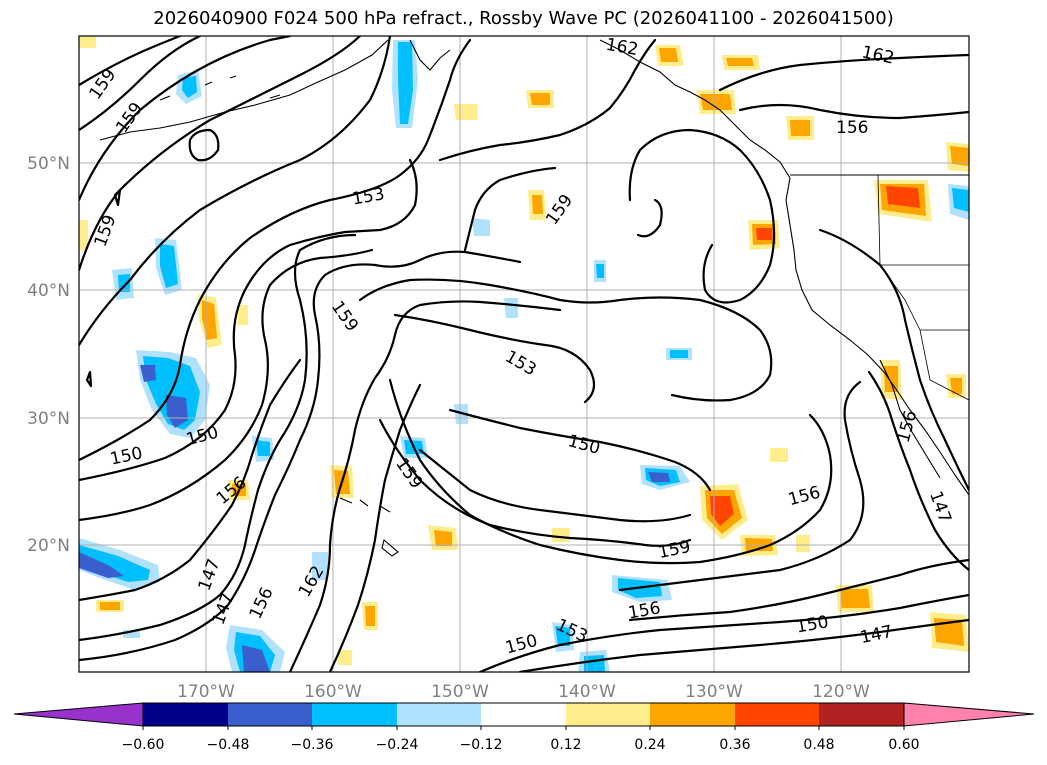 This screenshot has width=1047, height=765. Describe the element at coordinates (48, 355) in the screenshot. I see `latitude-labels: 50°N 40°N 30°N 20°N` at that location.